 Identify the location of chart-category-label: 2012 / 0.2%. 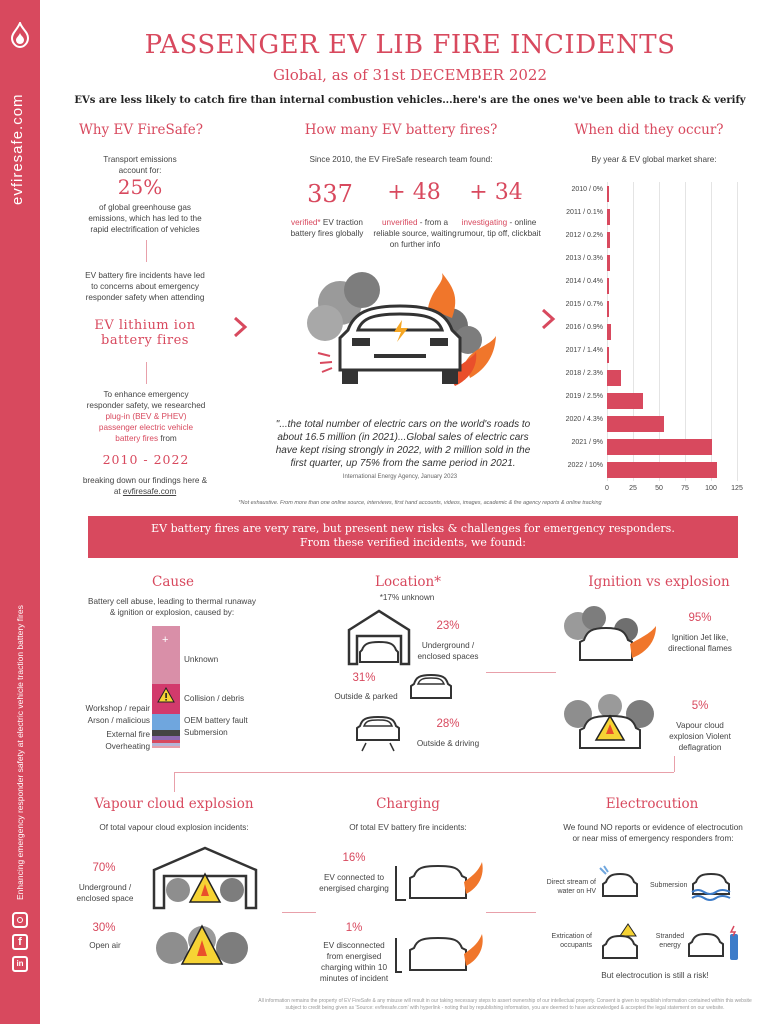
(584, 235).